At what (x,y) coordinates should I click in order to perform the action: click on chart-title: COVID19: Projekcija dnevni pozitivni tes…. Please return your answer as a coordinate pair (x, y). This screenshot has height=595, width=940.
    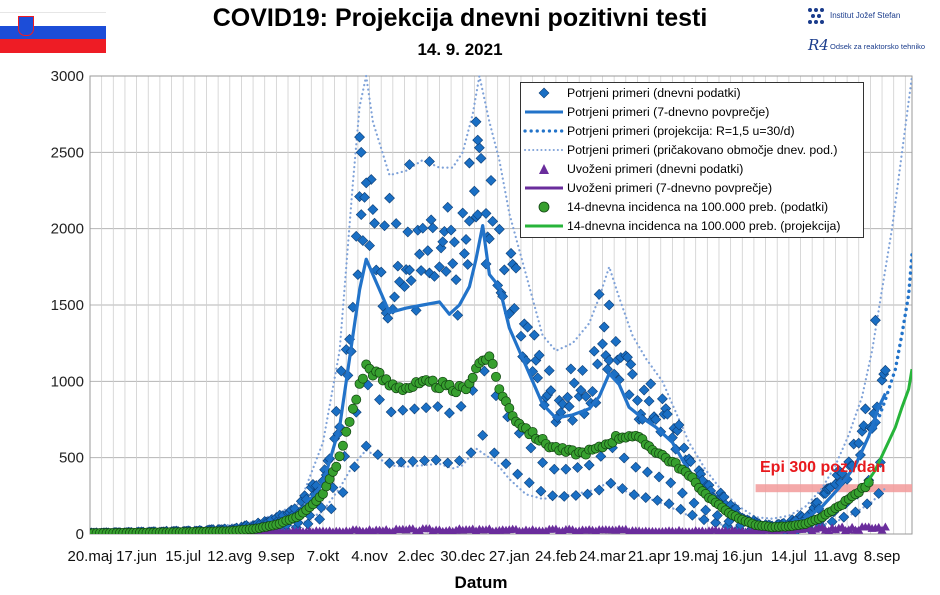
    Looking at the image, I should click on (460, 18).